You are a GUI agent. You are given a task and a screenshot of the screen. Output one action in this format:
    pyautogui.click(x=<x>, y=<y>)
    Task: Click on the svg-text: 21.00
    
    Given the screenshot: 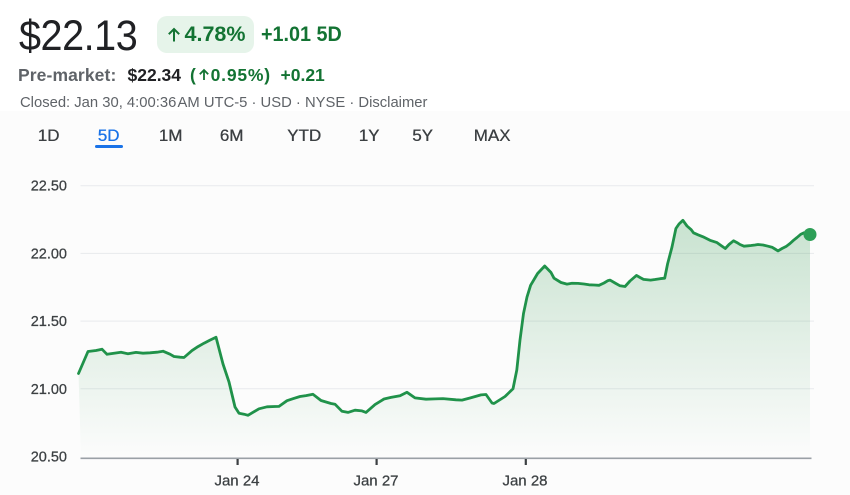 What is the action you would take?
    pyautogui.click(x=49, y=390)
    